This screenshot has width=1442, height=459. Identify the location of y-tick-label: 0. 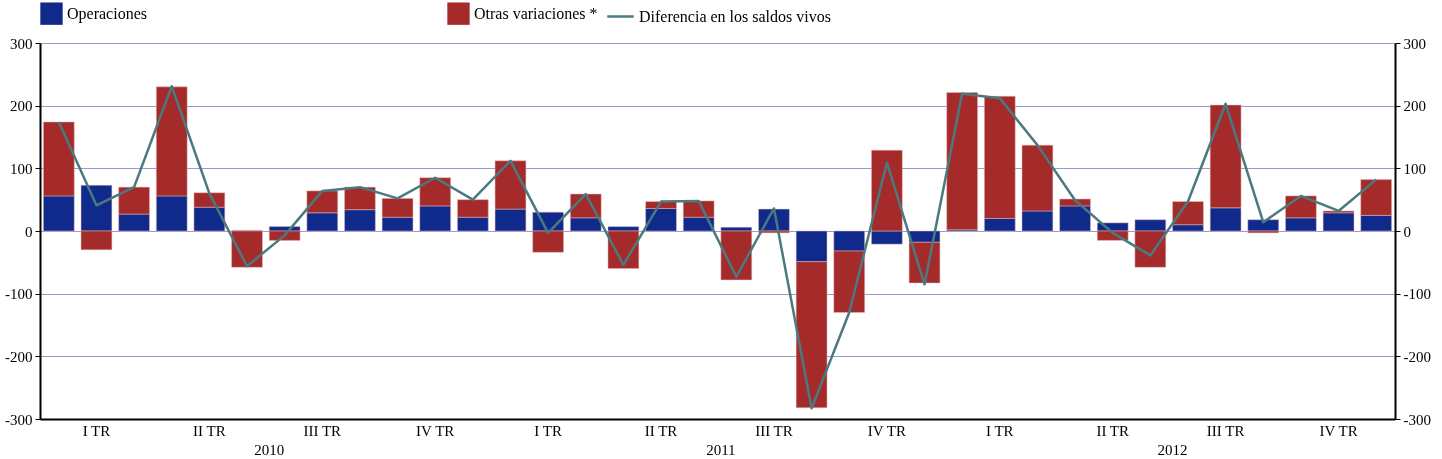
(29, 231).